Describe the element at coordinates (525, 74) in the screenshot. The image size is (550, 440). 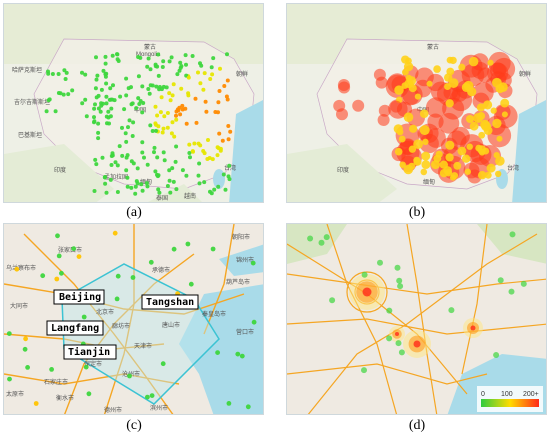
I see `label-north-korea: 朝鲜` at that location.